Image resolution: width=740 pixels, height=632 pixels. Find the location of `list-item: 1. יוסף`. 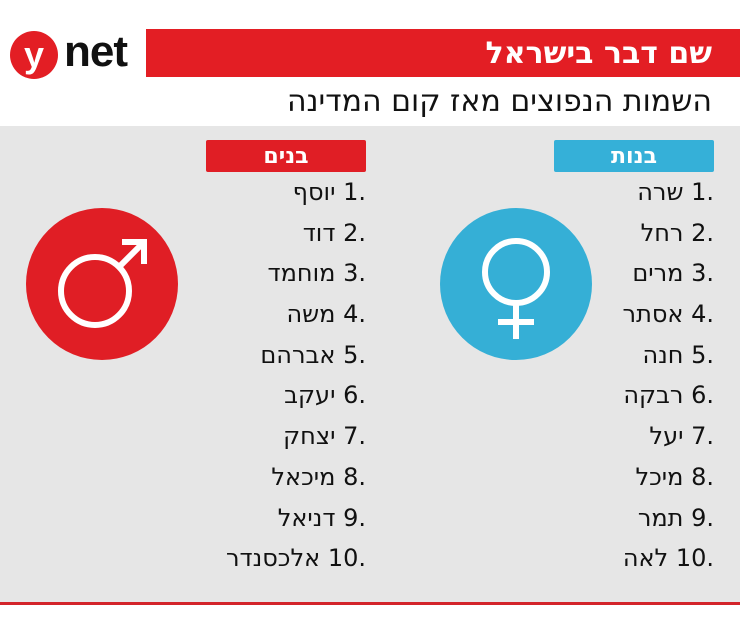

list-item: 1. יוסף is located at coordinates (329, 192).